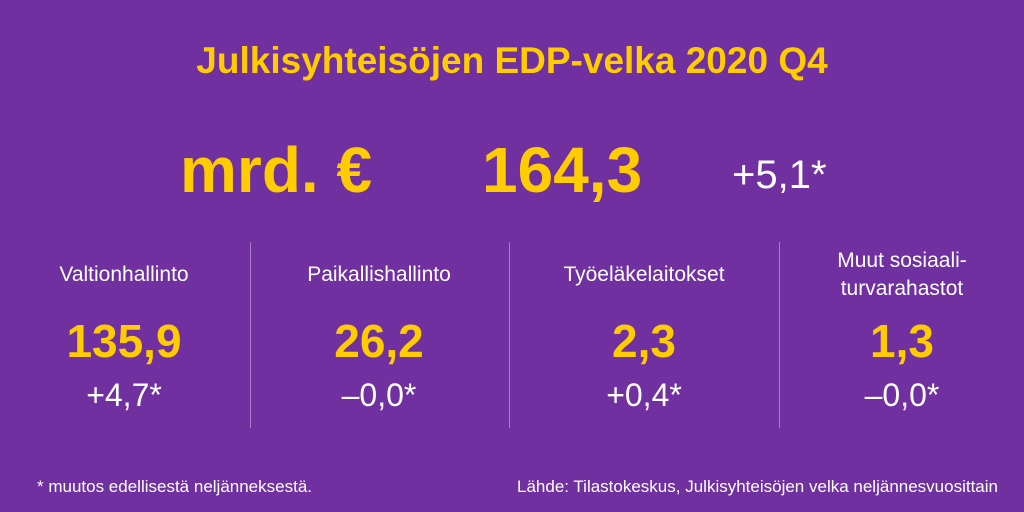 The image size is (1024, 512). Describe the element at coordinates (512, 60) in the screenshot. I see `page-title: Julkisyhteisöjen EDP-velka 2020 Q4` at that location.